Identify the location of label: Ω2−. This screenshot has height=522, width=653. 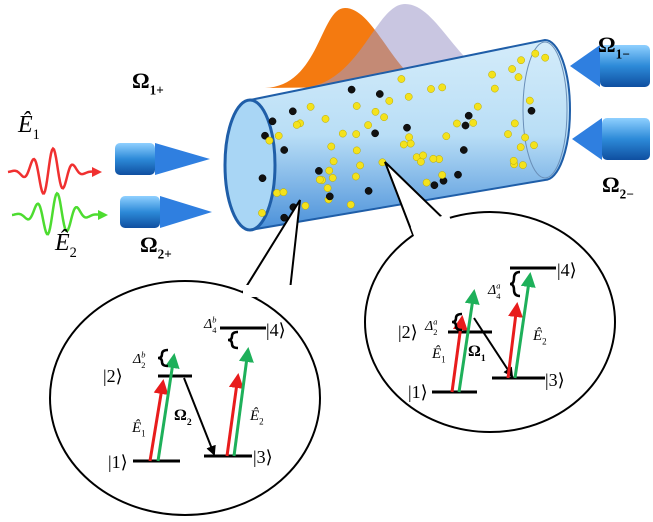
(618, 187).